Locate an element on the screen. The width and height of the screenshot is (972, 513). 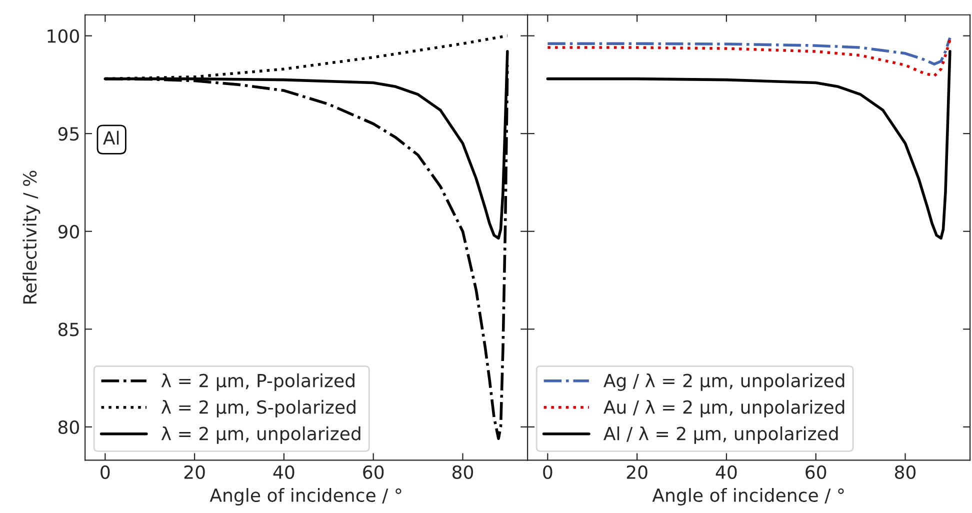
y-tick-label: 100 is located at coordinates (63, 36).